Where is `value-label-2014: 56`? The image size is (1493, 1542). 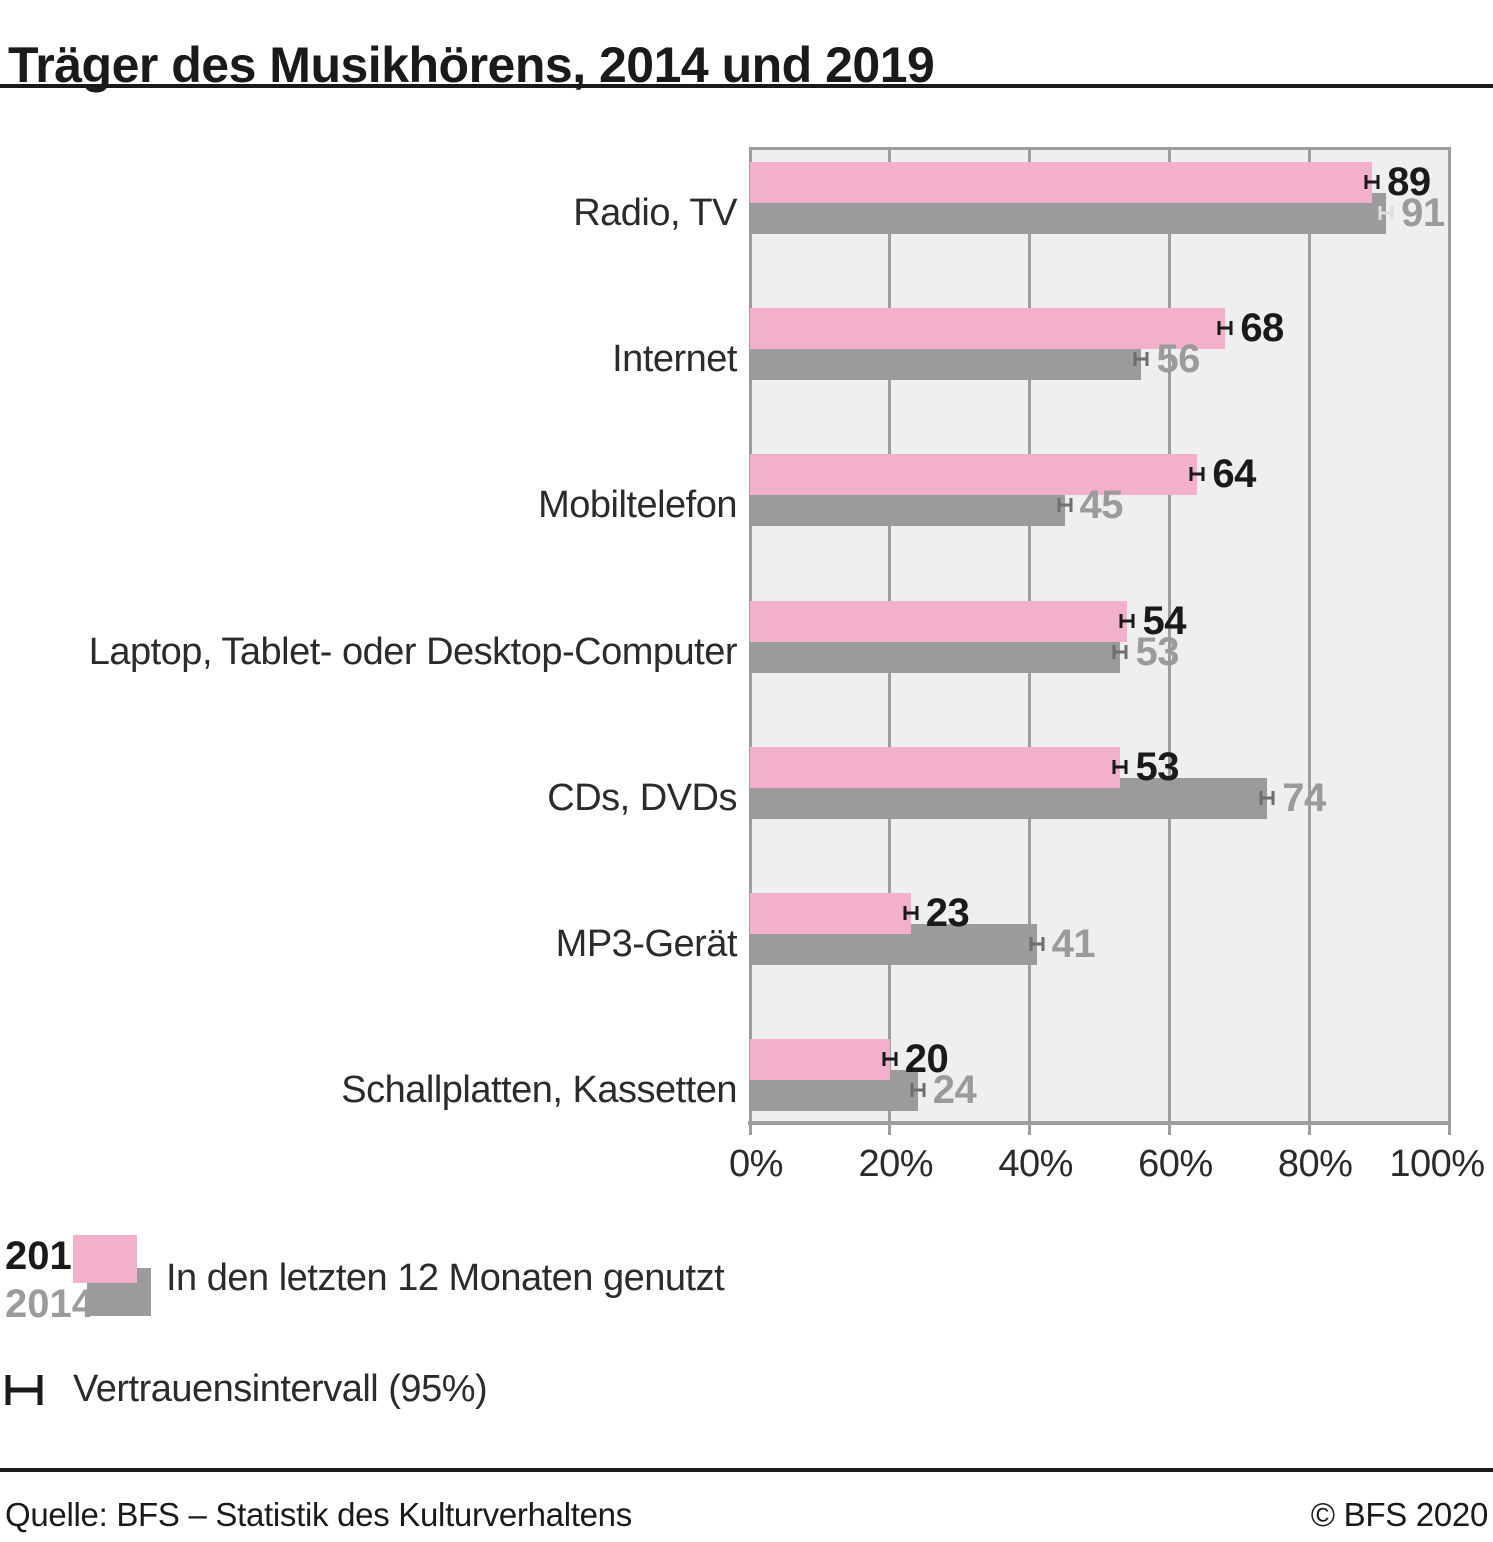
value-label-2014: 56 is located at coordinates (1178, 359).